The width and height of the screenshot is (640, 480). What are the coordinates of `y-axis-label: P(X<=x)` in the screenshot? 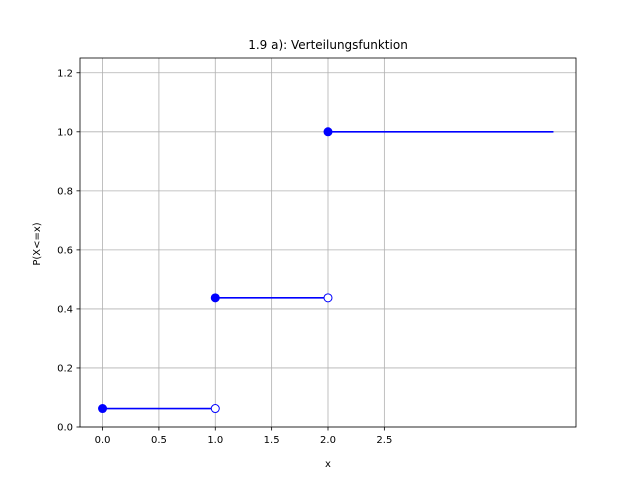 It's located at (37, 243).